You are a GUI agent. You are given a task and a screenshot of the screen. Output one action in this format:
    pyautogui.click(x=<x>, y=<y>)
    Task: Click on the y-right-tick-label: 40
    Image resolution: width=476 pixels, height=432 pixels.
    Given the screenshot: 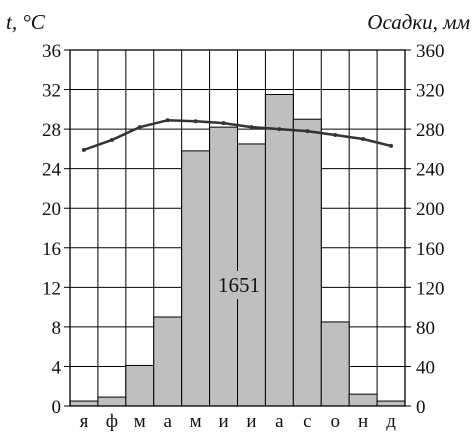 What is the action you would take?
    pyautogui.click(x=425, y=367)
    